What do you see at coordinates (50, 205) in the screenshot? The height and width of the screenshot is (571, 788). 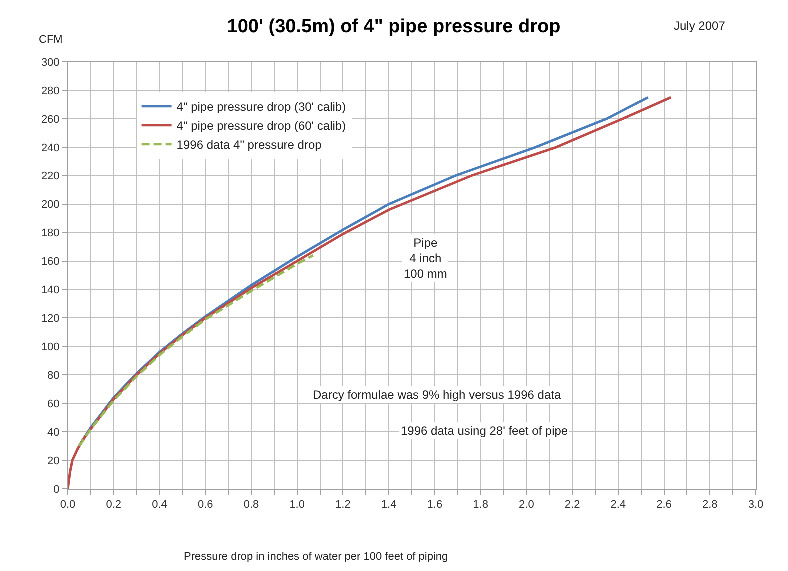 I see `y-tick-label: 200` at bounding box center [50, 205].